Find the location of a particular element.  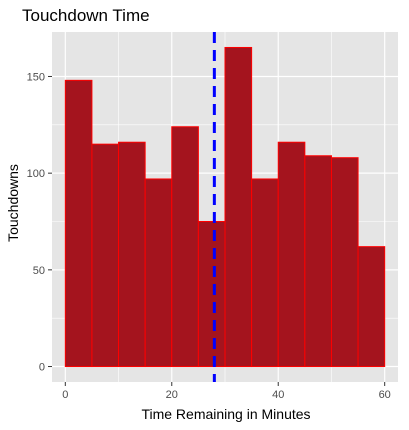

y-axis: 0 50 100 150 is located at coordinates (39, 222).